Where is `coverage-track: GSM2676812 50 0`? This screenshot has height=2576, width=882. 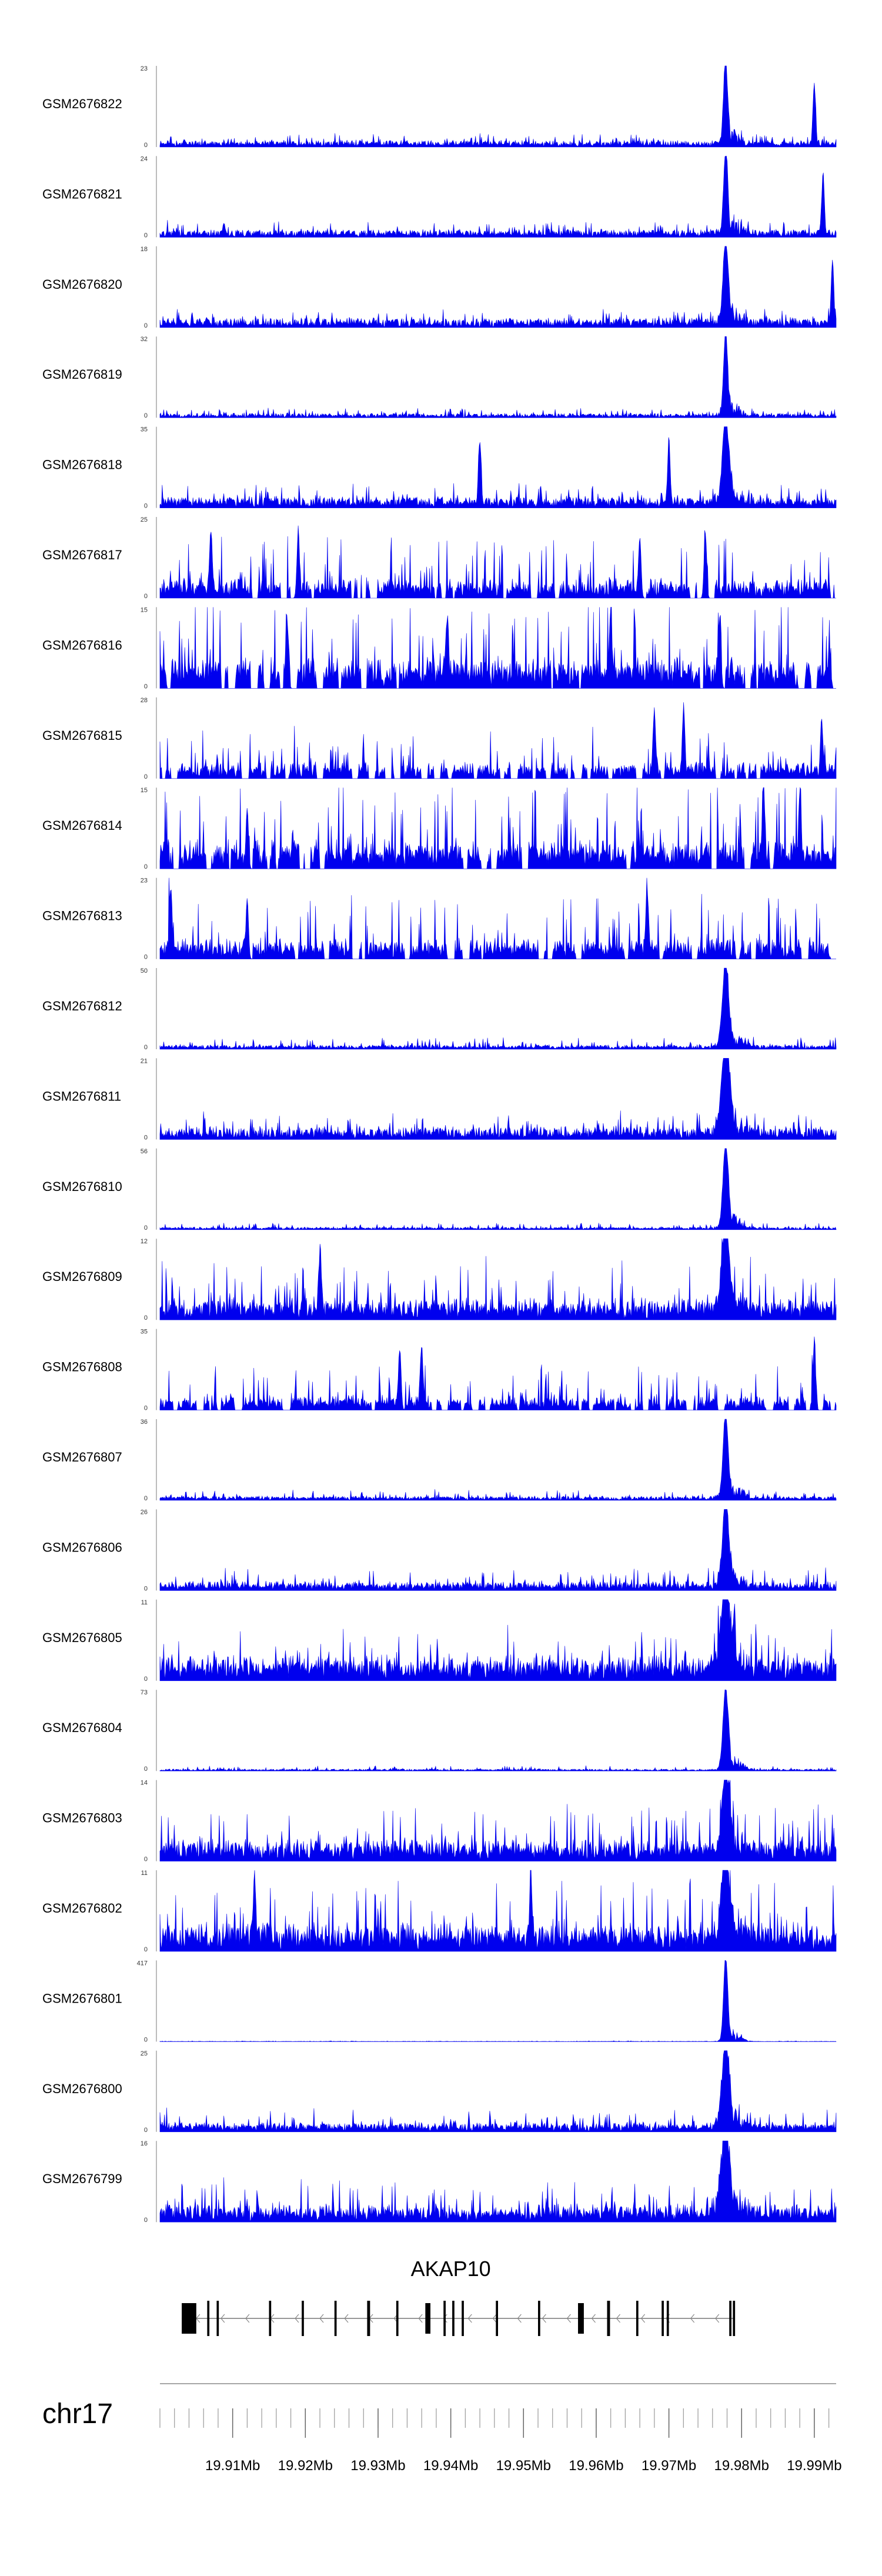
coverage-track: GSM2676812 50 0 is located at coordinates (439, 1009).